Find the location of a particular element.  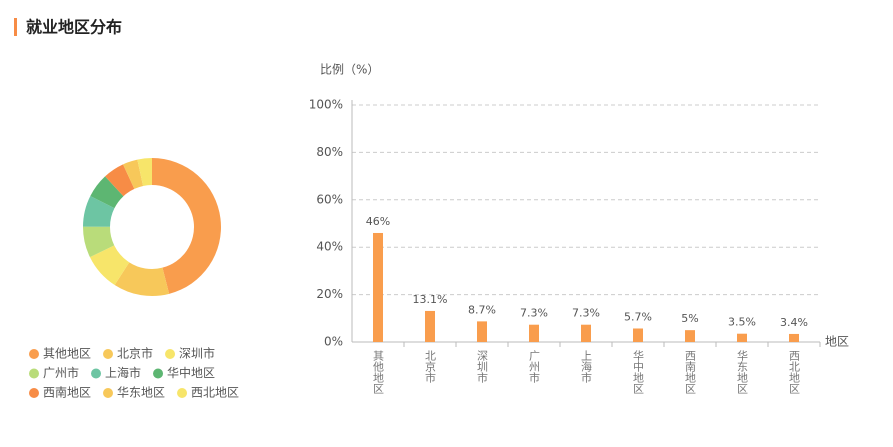

page-title: 就业地区分布 is located at coordinates (74, 27).